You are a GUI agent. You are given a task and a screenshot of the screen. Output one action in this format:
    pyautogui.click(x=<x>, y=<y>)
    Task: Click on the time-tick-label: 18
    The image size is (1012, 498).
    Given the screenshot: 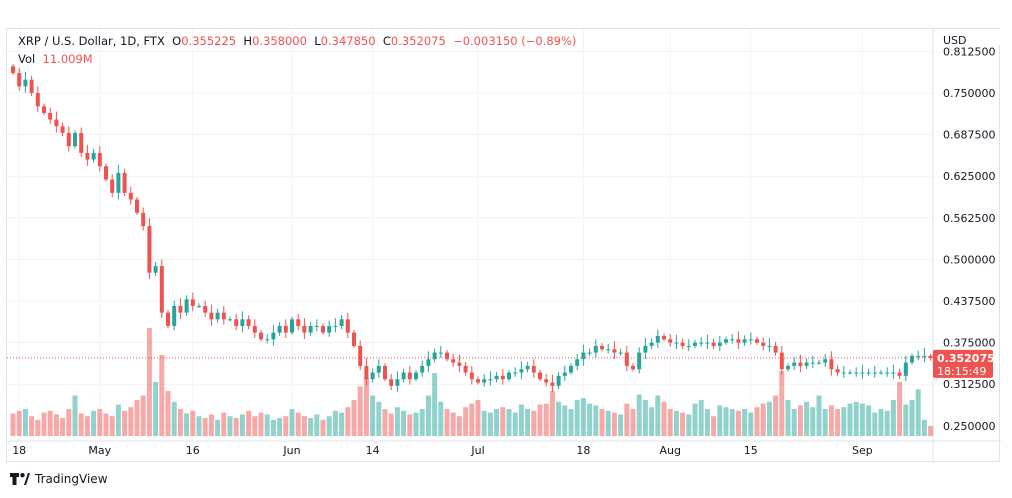 What is the action you would take?
    pyautogui.click(x=19, y=450)
    